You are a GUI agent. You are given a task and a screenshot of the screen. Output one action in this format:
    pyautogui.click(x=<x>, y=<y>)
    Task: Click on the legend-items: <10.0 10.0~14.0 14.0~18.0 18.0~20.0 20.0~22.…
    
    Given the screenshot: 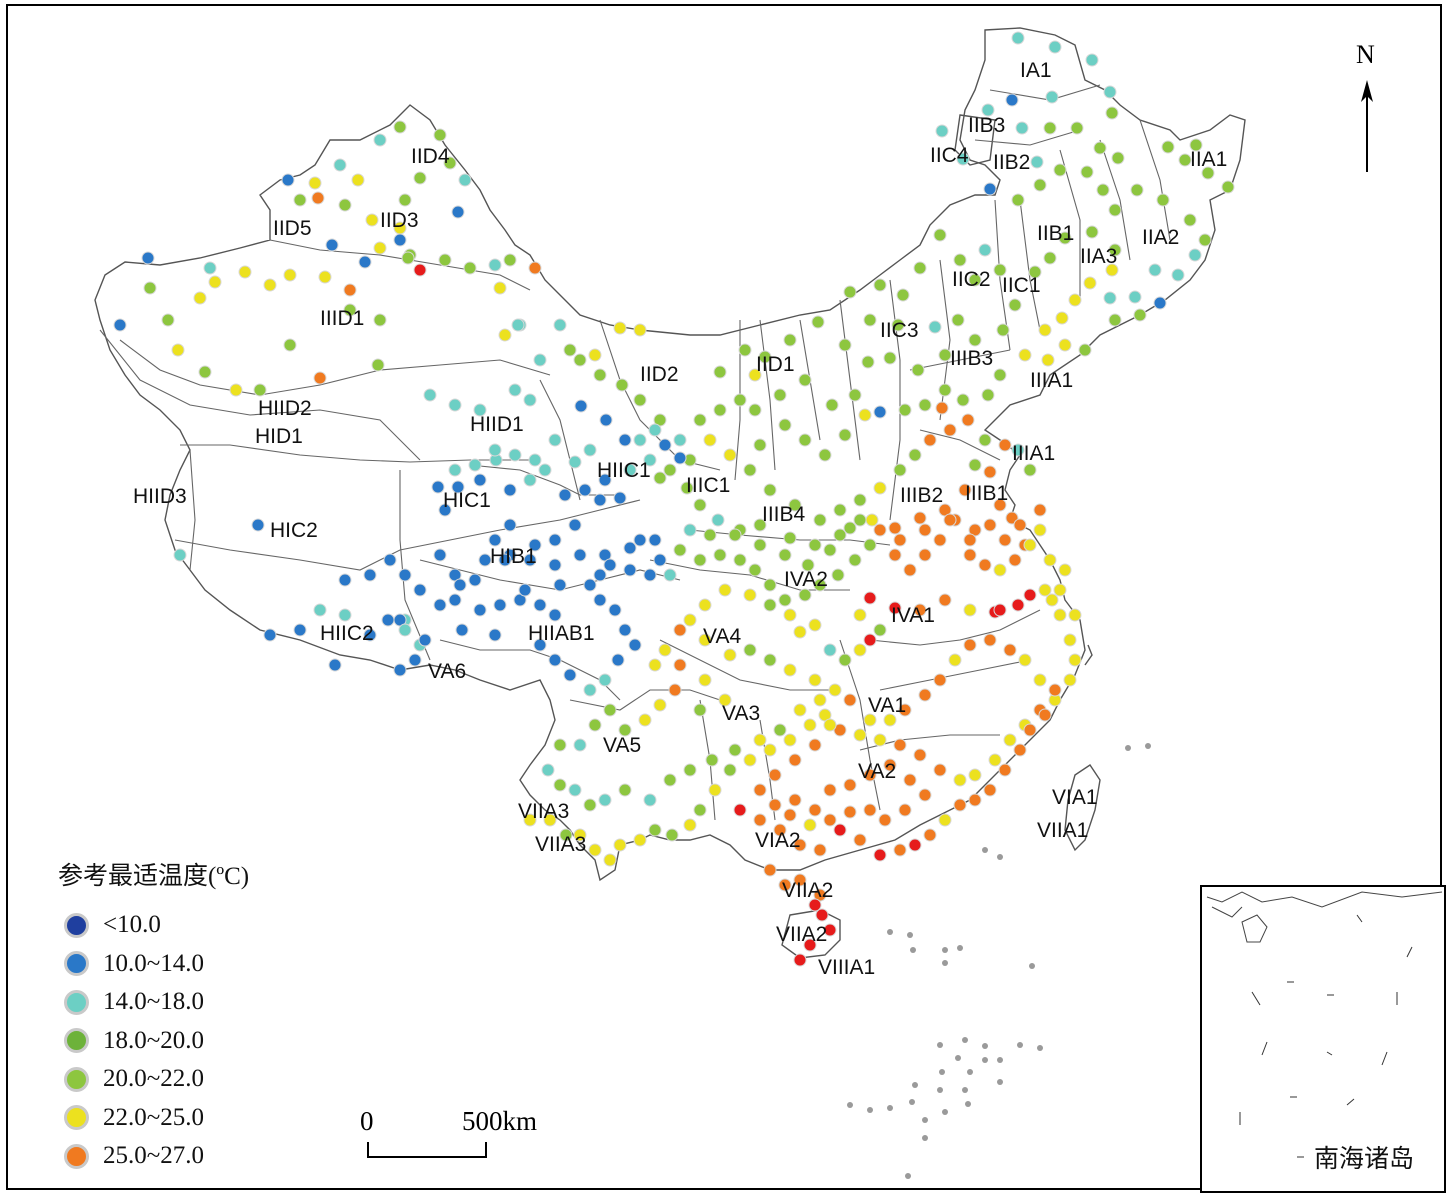 What is the action you would take?
    pyautogui.click(x=153, y=1041)
    